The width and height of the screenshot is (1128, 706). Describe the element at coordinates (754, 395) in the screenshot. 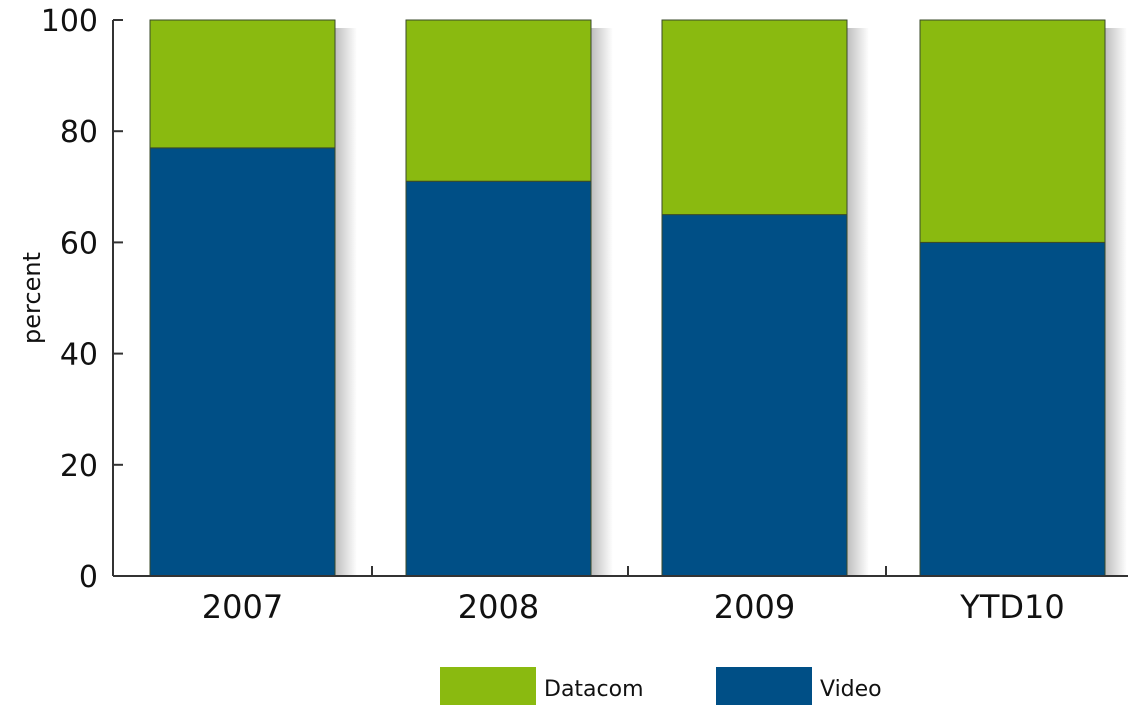

I see `bar-segment-video-2009` at that location.